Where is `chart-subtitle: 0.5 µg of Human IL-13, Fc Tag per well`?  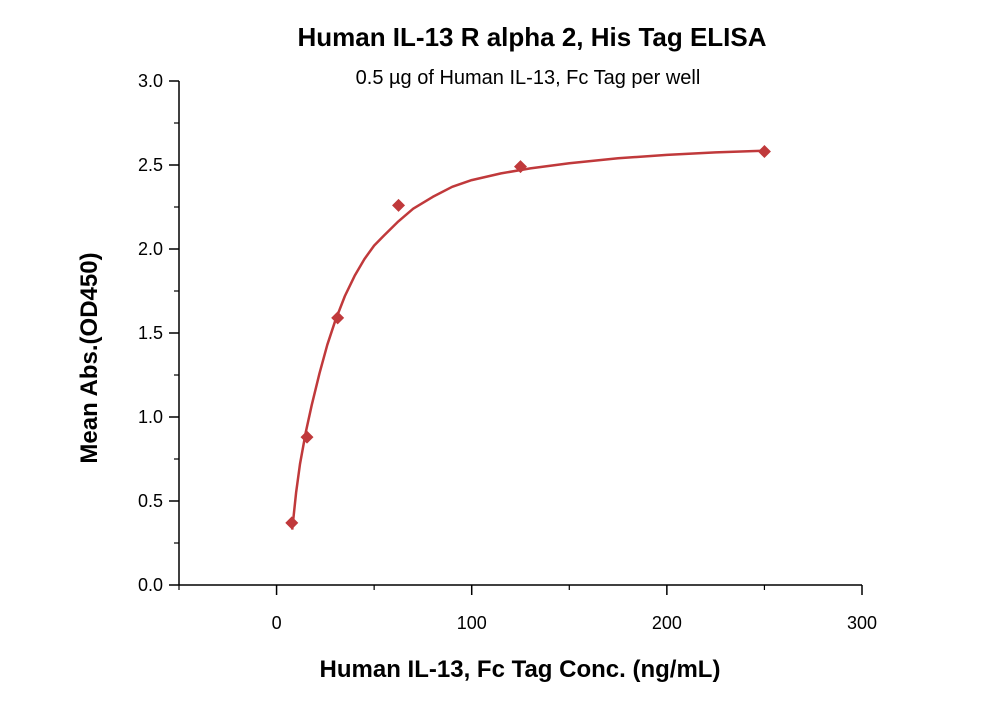 chart-subtitle: 0.5 µg of Human IL-13, Fc Tag per well is located at coordinates (528, 78).